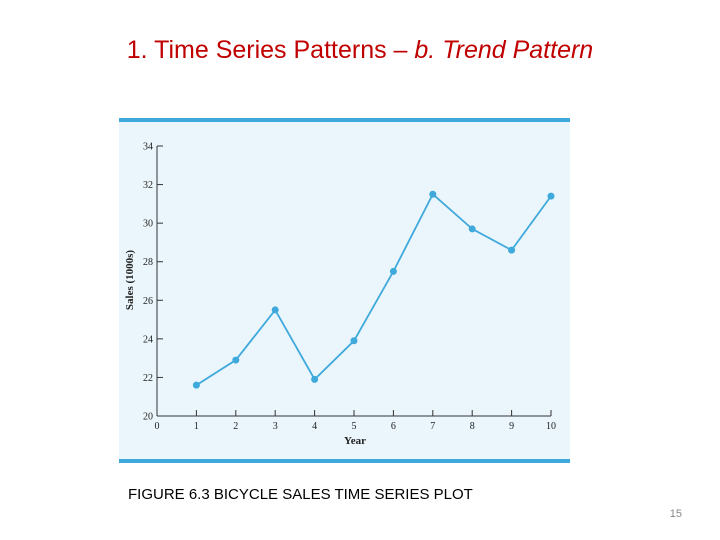 This screenshot has height=540, width=720. Describe the element at coordinates (355, 441) in the screenshot. I see `x-axis-label: Year` at that location.